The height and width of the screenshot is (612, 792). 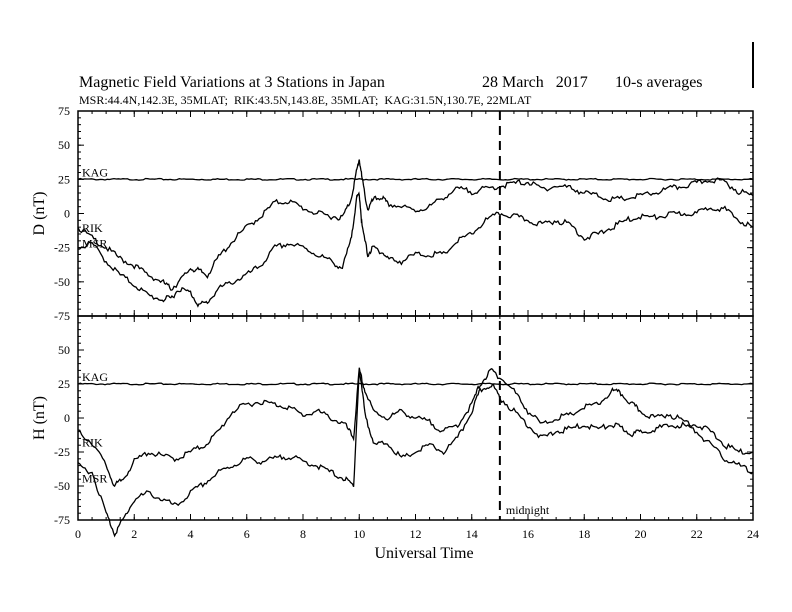 I want to click on x-tick-label: 24, so click(x=753, y=534).